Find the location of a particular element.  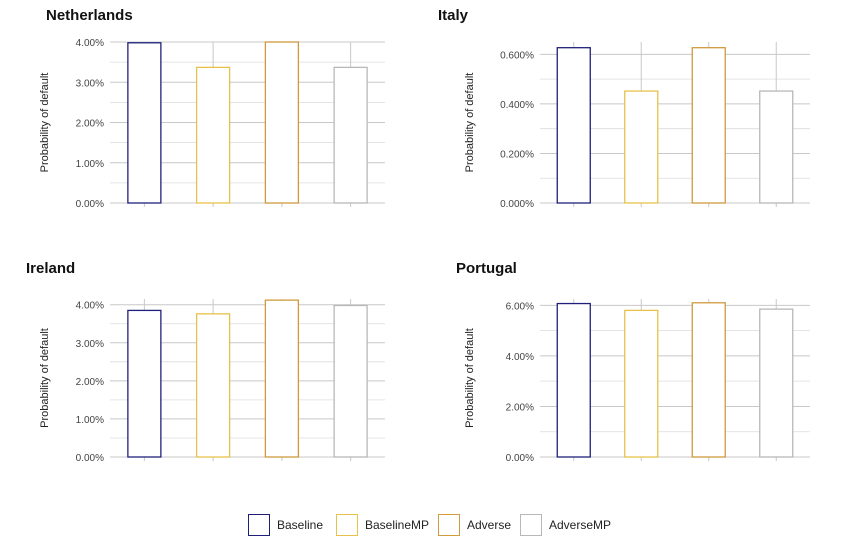

legend-swatch-baseline is located at coordinates (259, 525).